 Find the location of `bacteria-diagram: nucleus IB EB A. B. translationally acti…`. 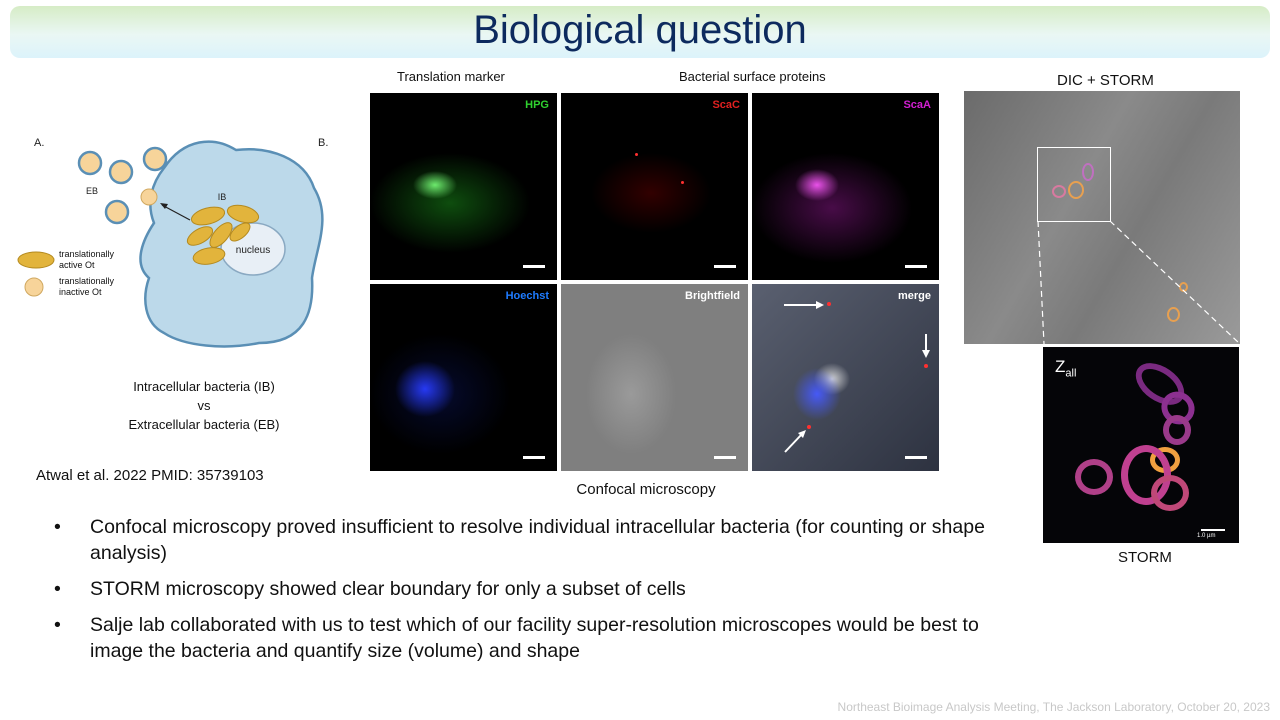

bacteria-diagram: nucleus IB EB A. B. translationally acti… is located at coordinates (179, 243).